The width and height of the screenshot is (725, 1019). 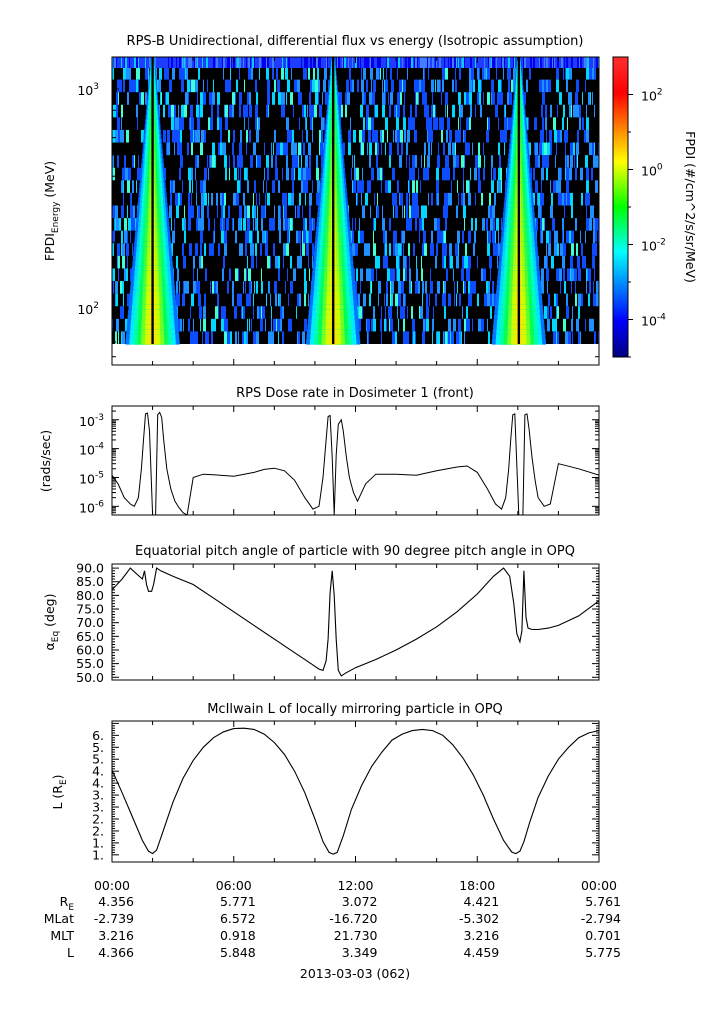 I want to click on panel4-ytick-label: 2., so click(x=98, y=830).